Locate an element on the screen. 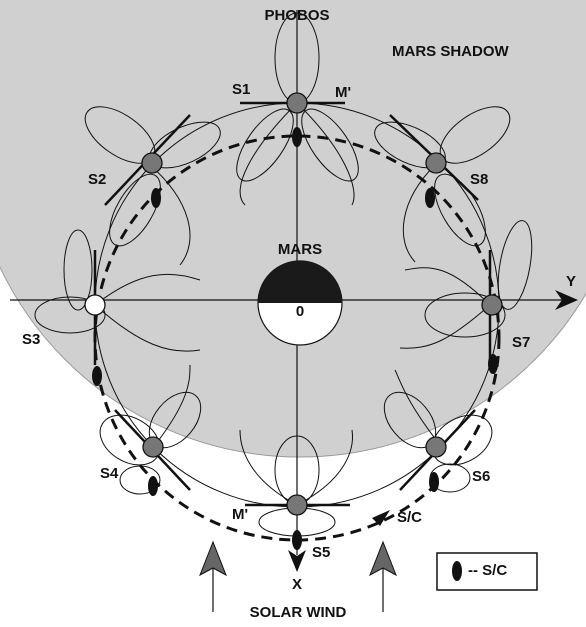 The image size is (586, 627). sc-orbit-arrow is located at coordinates (381, 518).